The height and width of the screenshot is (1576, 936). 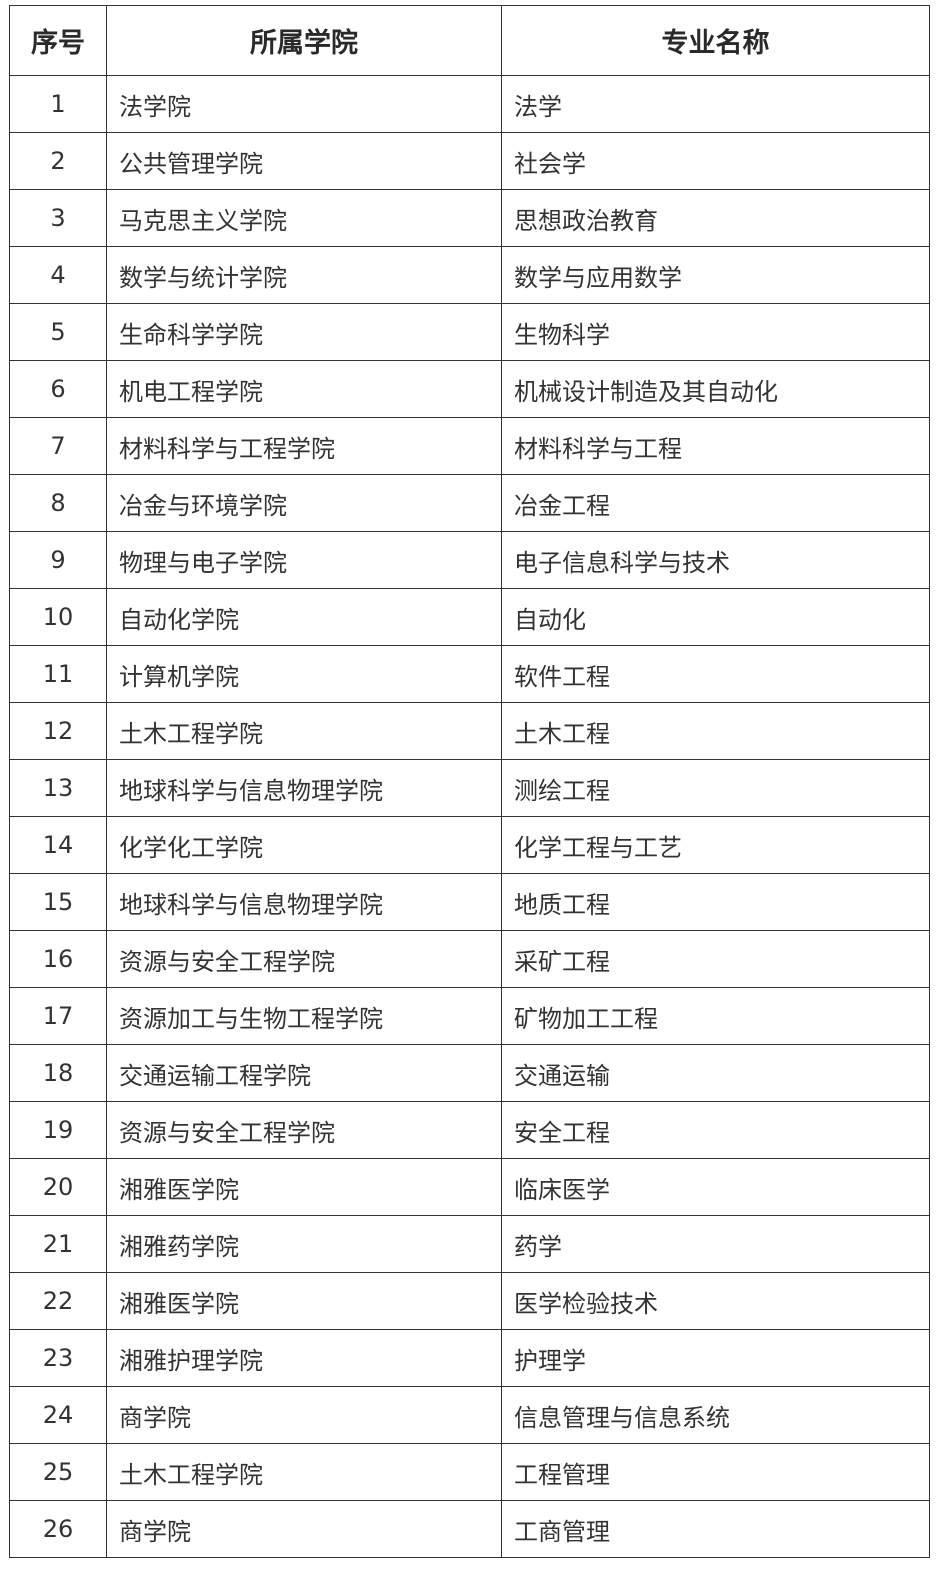 What do you see at coordinates (58, 902) in the screenshot?
I see `index-cell: 15` at bounding box center [58, 902].